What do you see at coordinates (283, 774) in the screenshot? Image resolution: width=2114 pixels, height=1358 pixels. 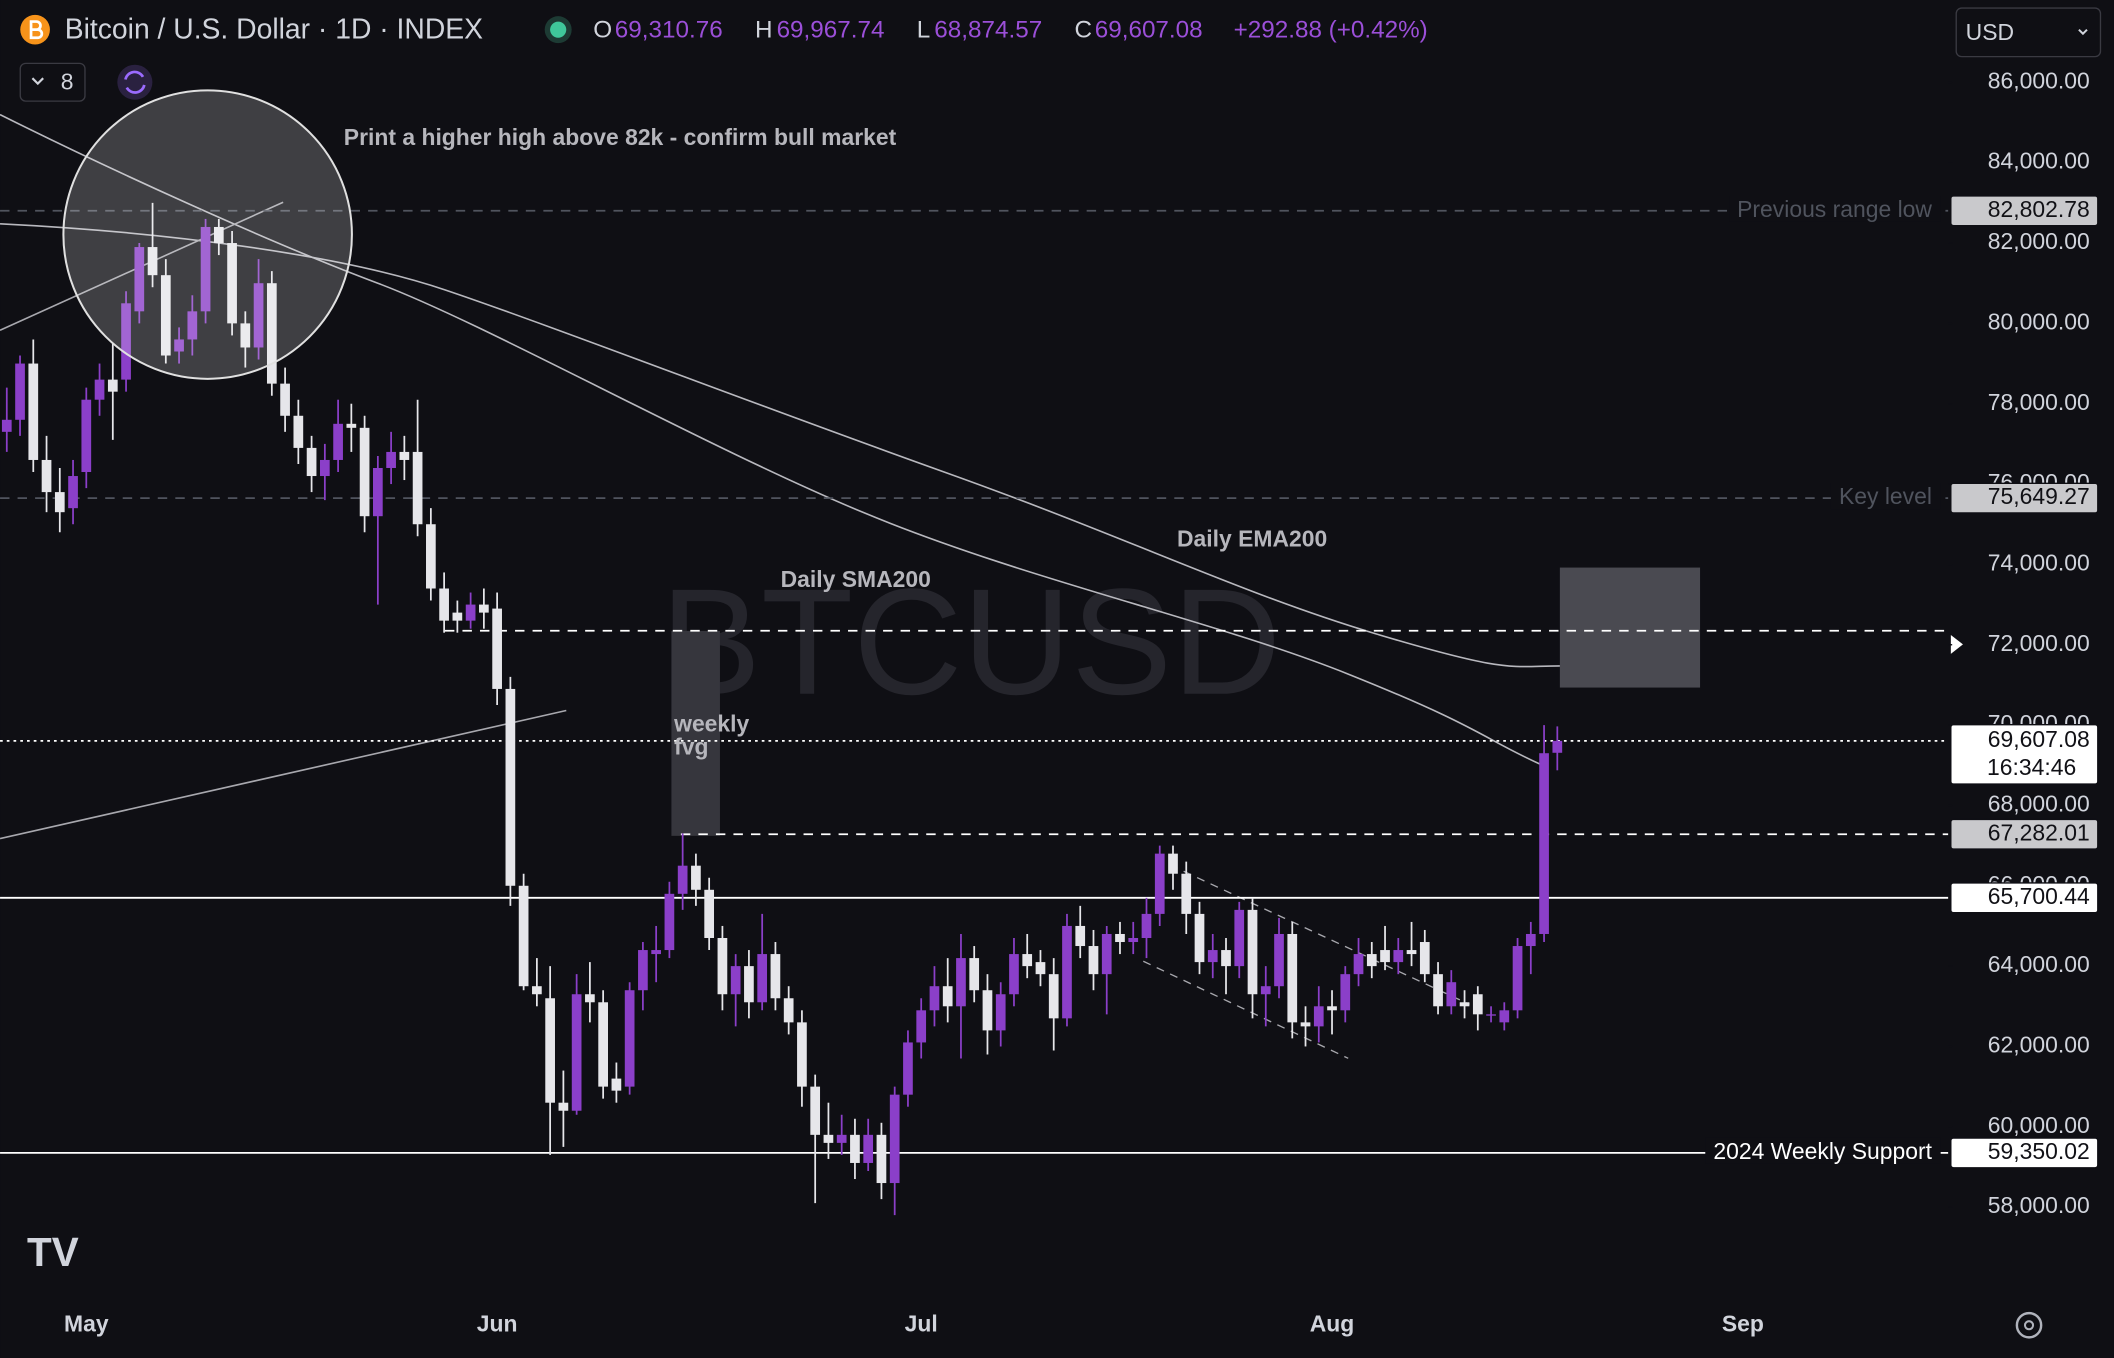 I see `trendline` at bounding box center [283, 774].